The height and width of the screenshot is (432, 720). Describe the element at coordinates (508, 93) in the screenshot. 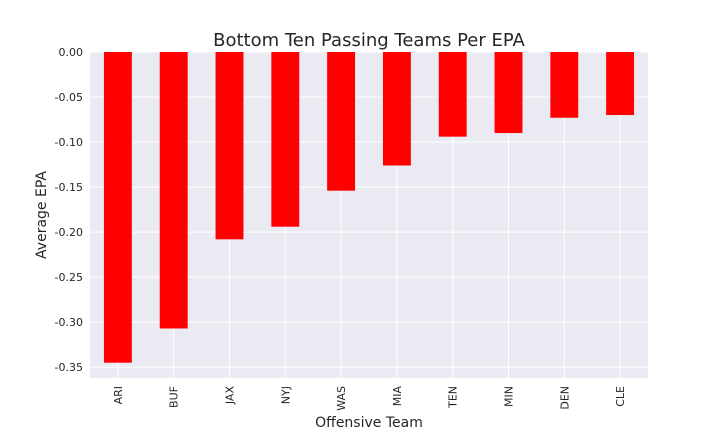

I see `bar-min` at that location.